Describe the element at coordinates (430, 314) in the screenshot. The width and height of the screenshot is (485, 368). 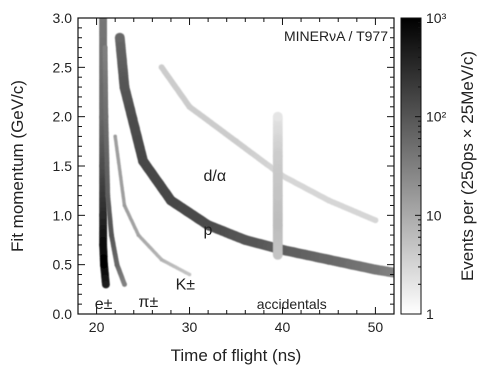
I see `colorbar-tick-label: 1` at that location.